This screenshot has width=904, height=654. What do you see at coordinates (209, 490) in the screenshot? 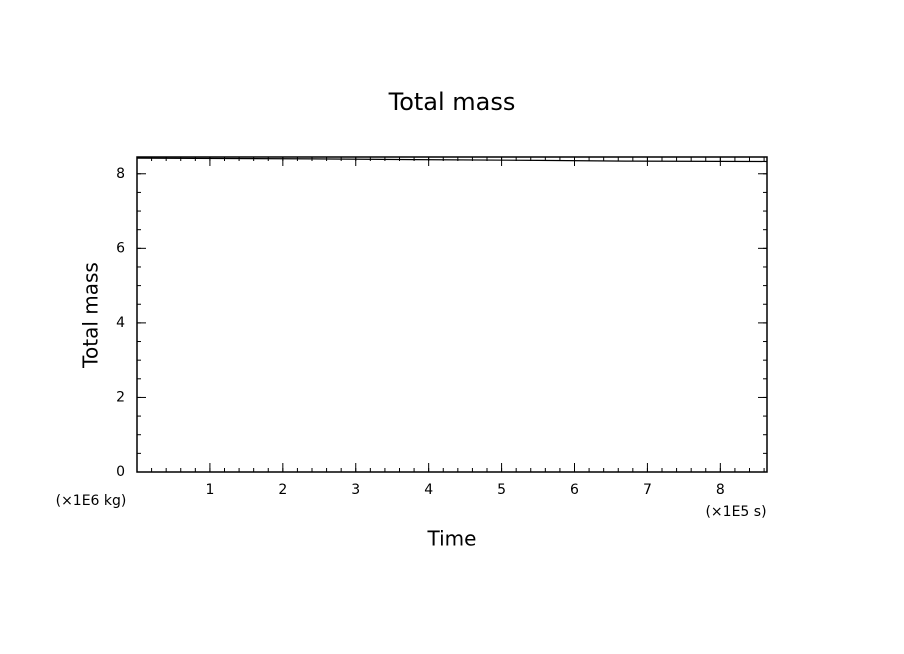
I see `x-tick-label: 1` at bounding box center [209, 490].